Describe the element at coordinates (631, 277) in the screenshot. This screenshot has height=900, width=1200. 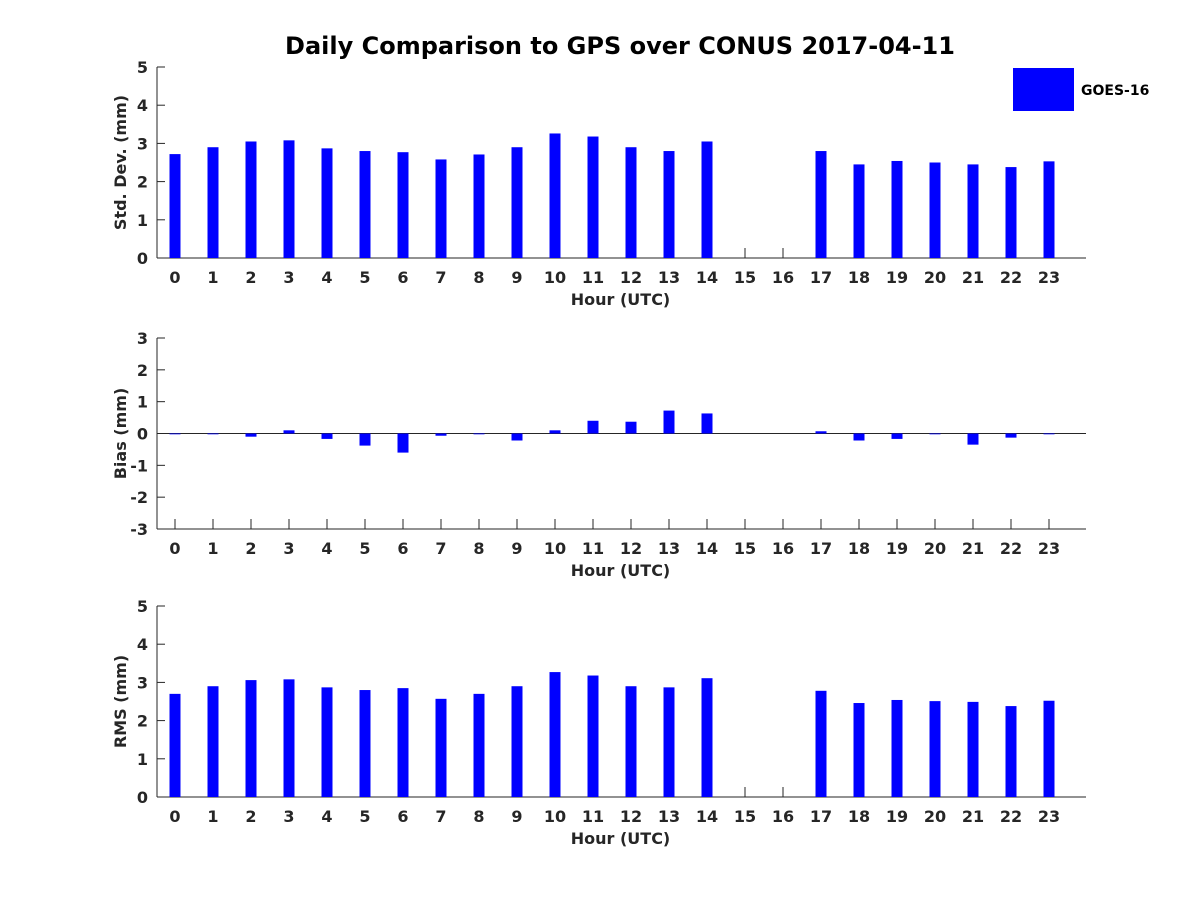
I see `x-tick-label: 12` at that location.